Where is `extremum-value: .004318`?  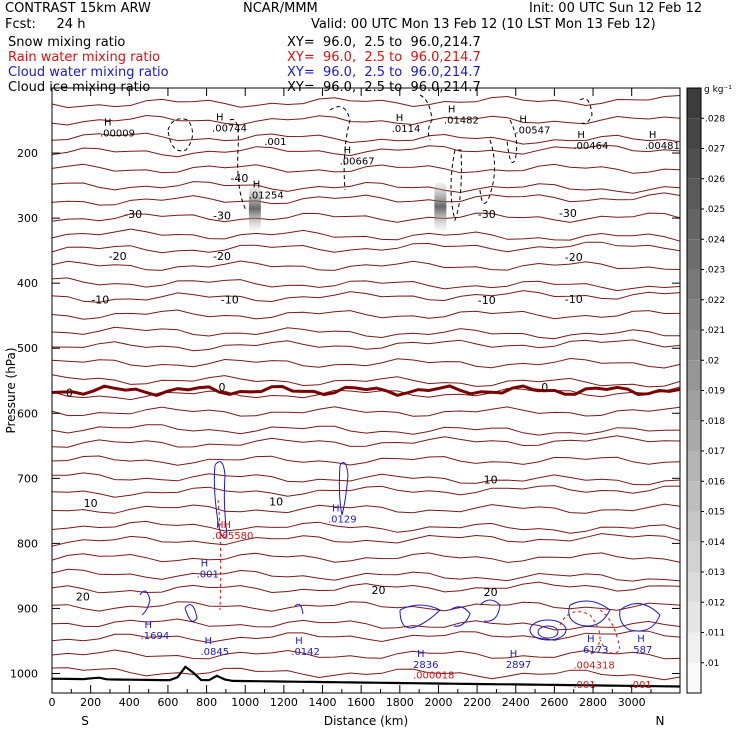 extremum-value: .004318 is located at coordinates (593, 666).